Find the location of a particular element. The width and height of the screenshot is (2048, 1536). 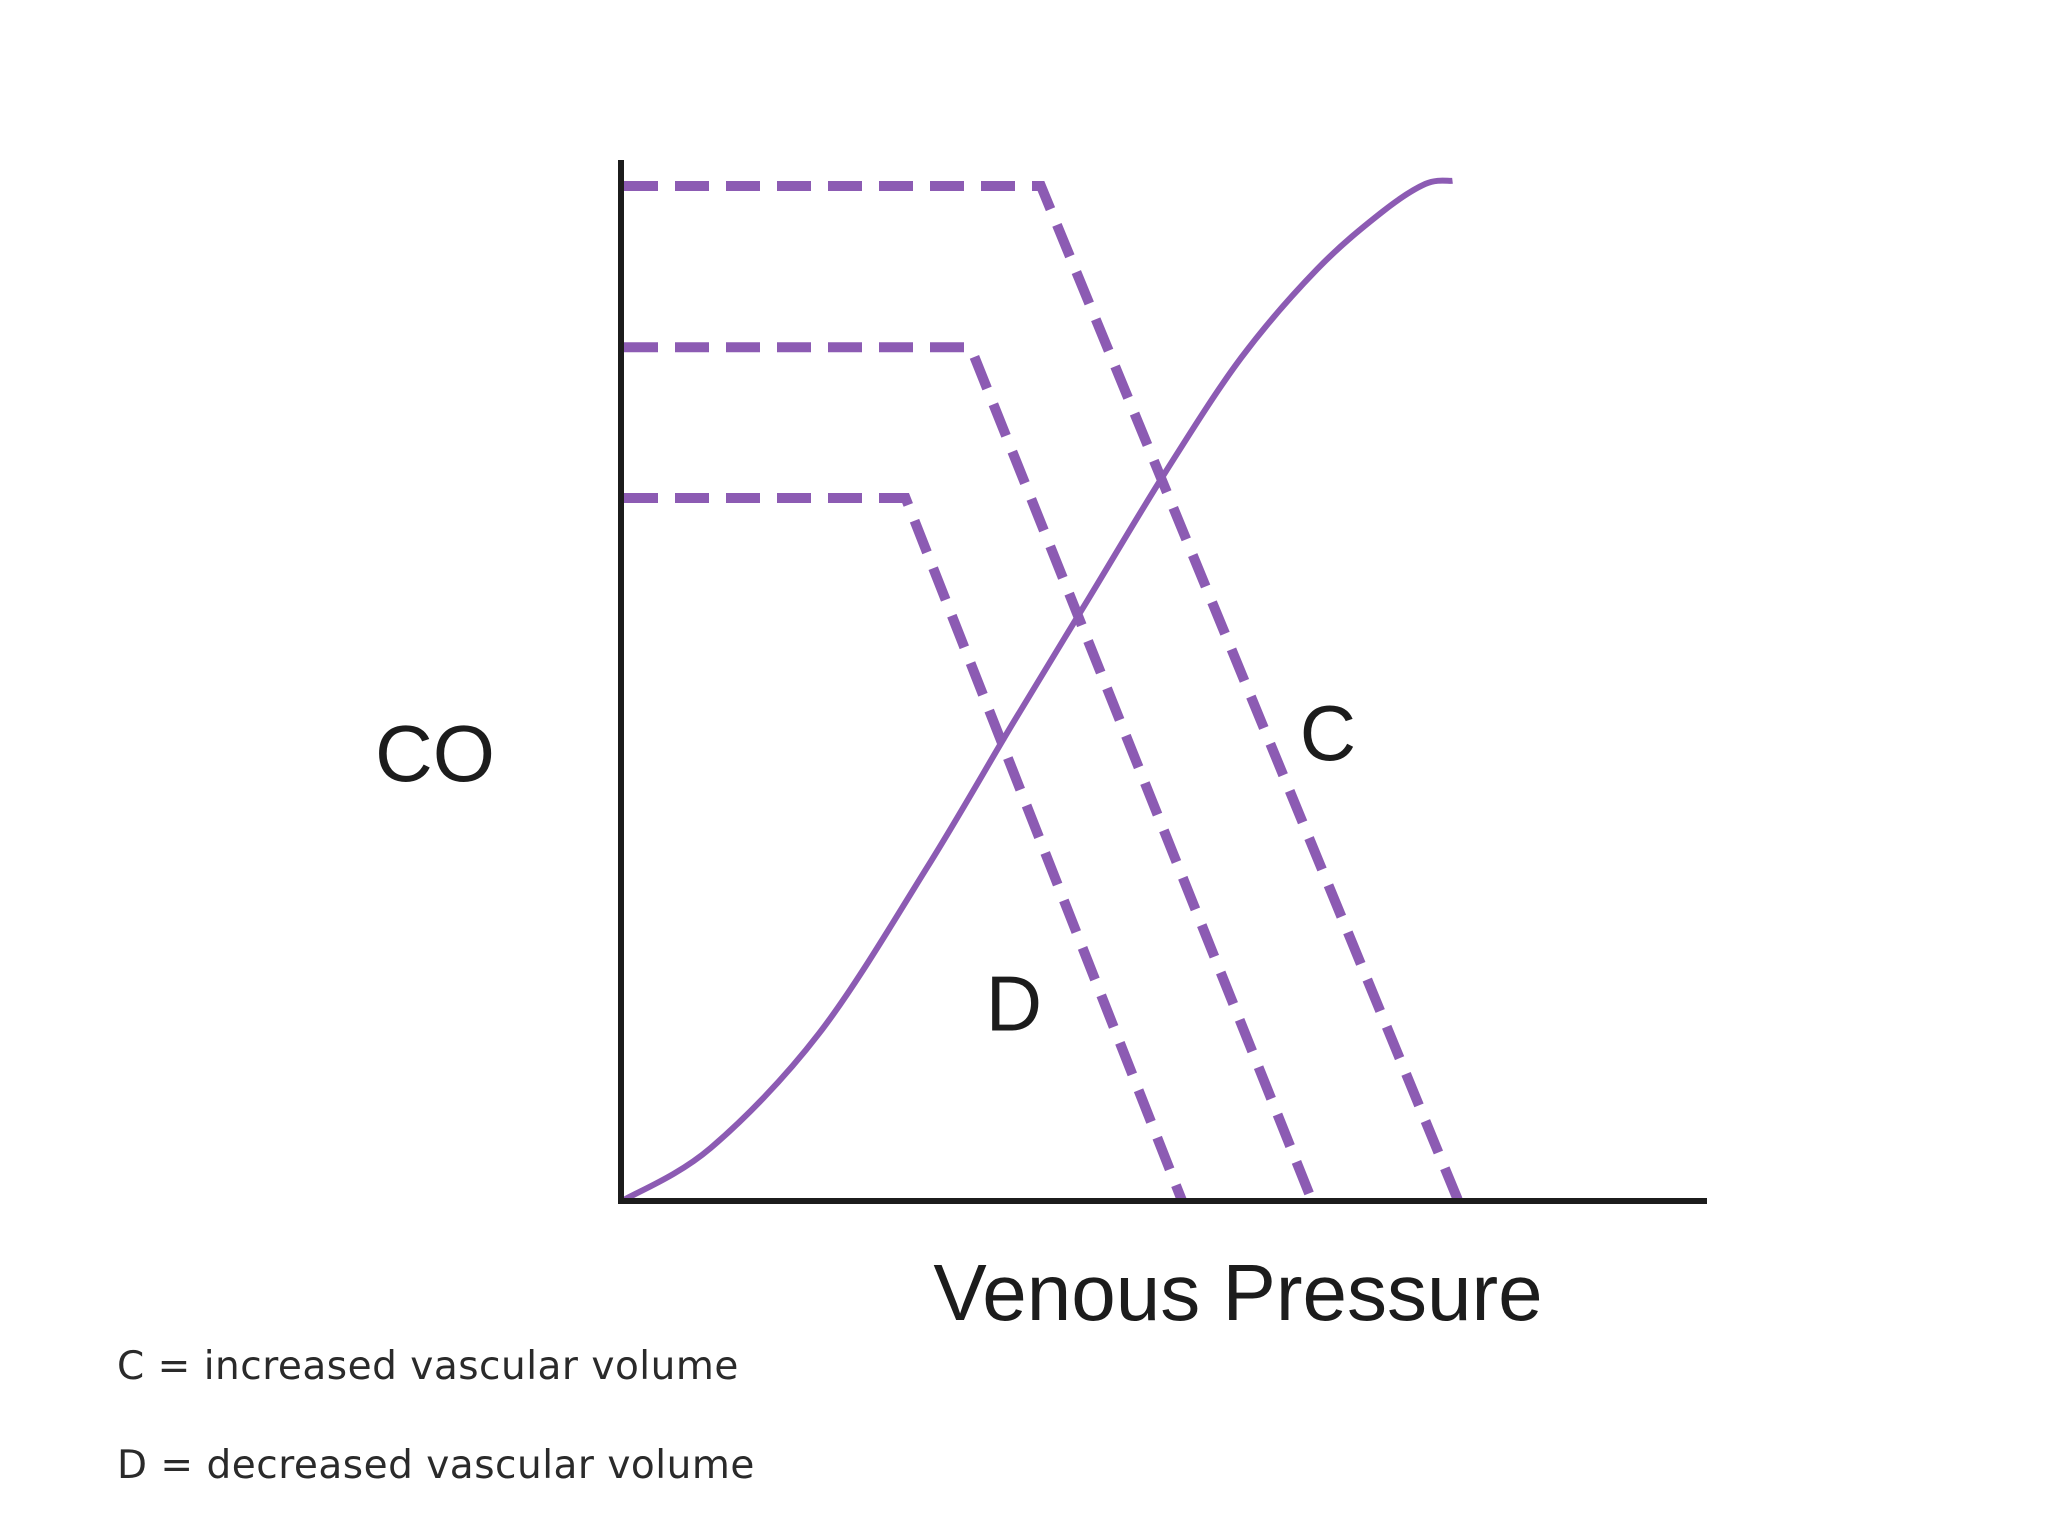

curve-label-c: C is located at coordinates (1328, 733).